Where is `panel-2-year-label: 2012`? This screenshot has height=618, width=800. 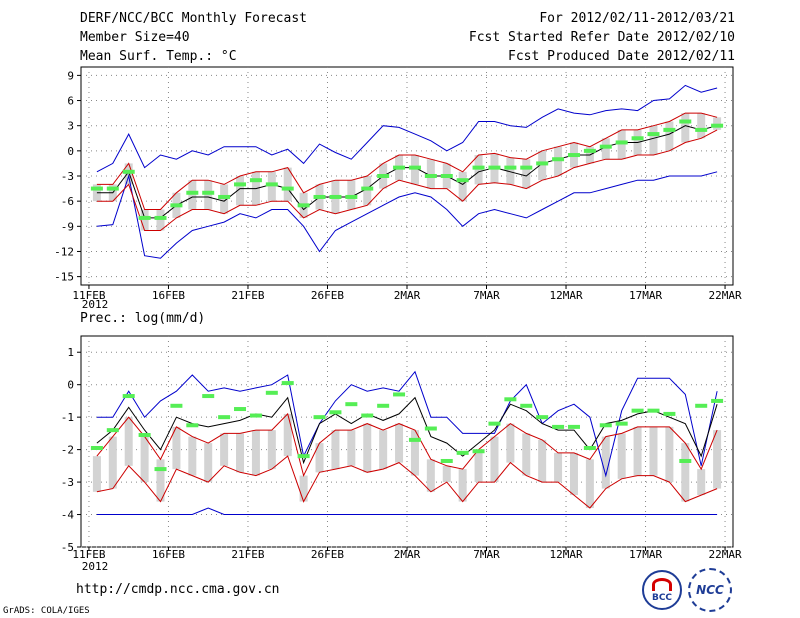 panel-2-year-label: 2012 is located at coordinates (95, 566).